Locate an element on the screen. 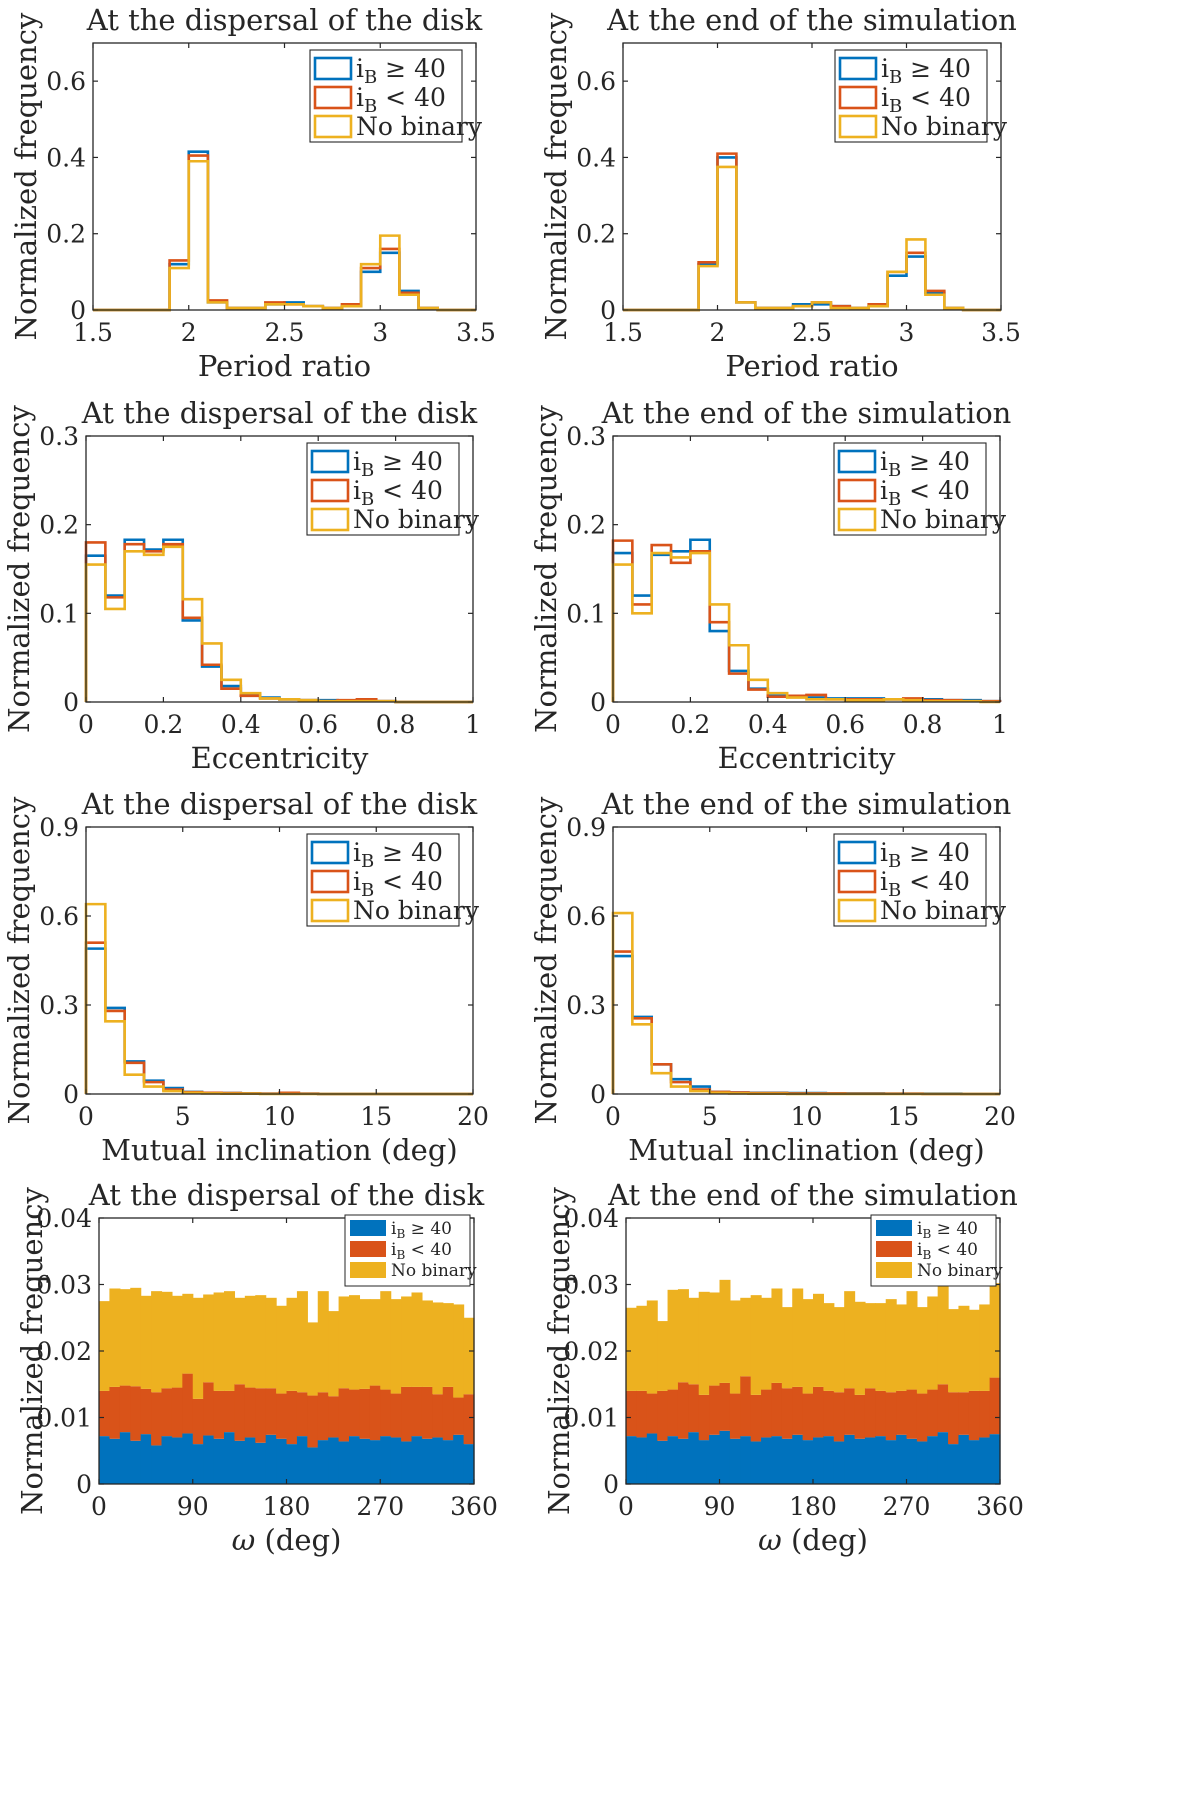 This screenshot has width=1200, height=1809. x-tick-label: 15 is located at coordinates (903, 1116).